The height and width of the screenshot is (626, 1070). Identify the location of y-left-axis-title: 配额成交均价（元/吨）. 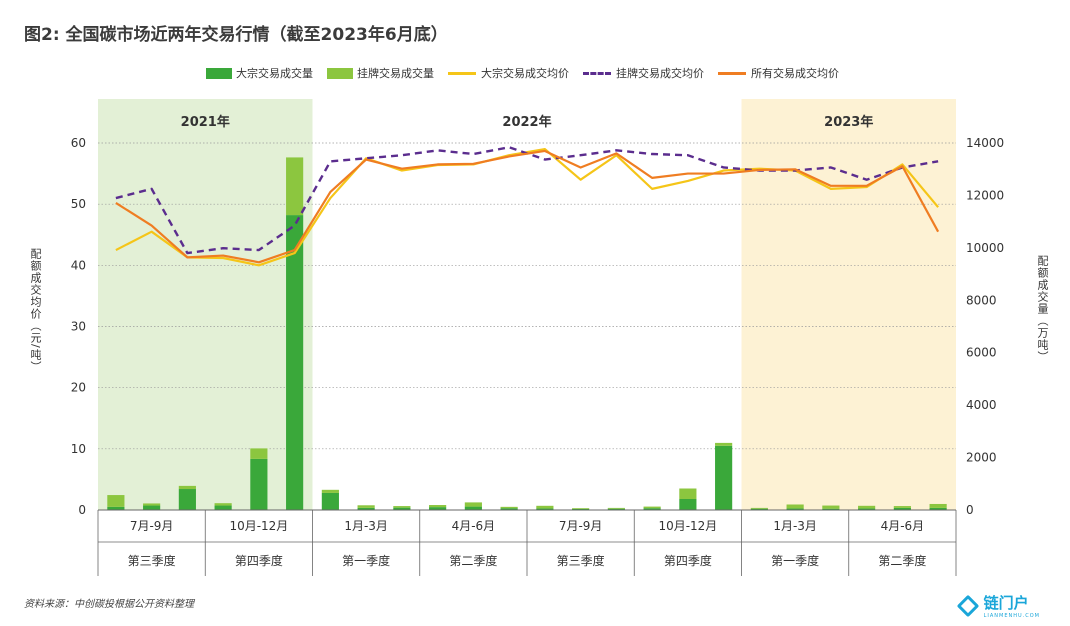
(35, 310).